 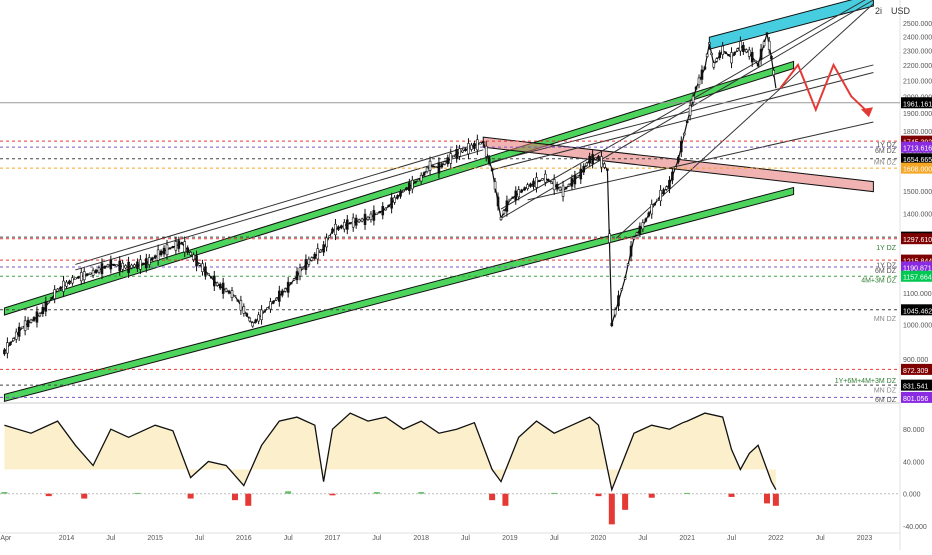 What do you see at coordinates (915, 527) in the screenshot?
I see `sub-y-tick-label: -40.000` at bounding box center [915, 527].